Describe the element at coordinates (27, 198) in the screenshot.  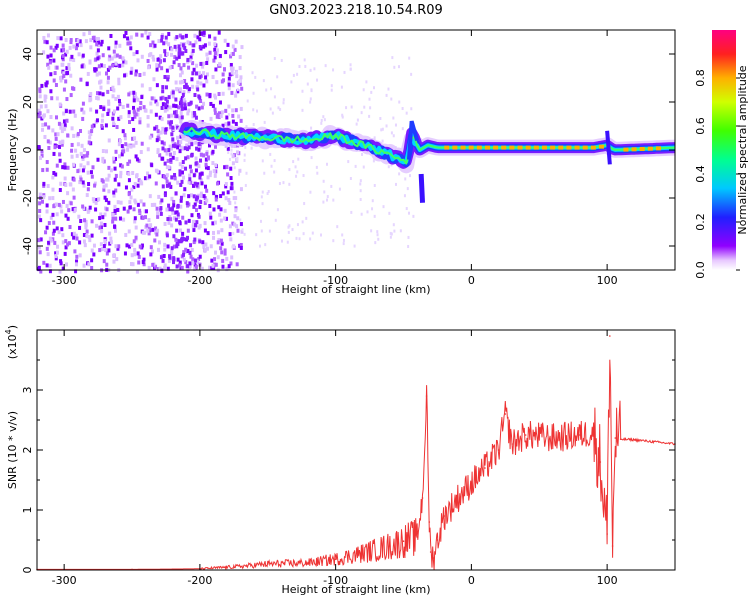
I see `y-tick-label: -20` at that location.